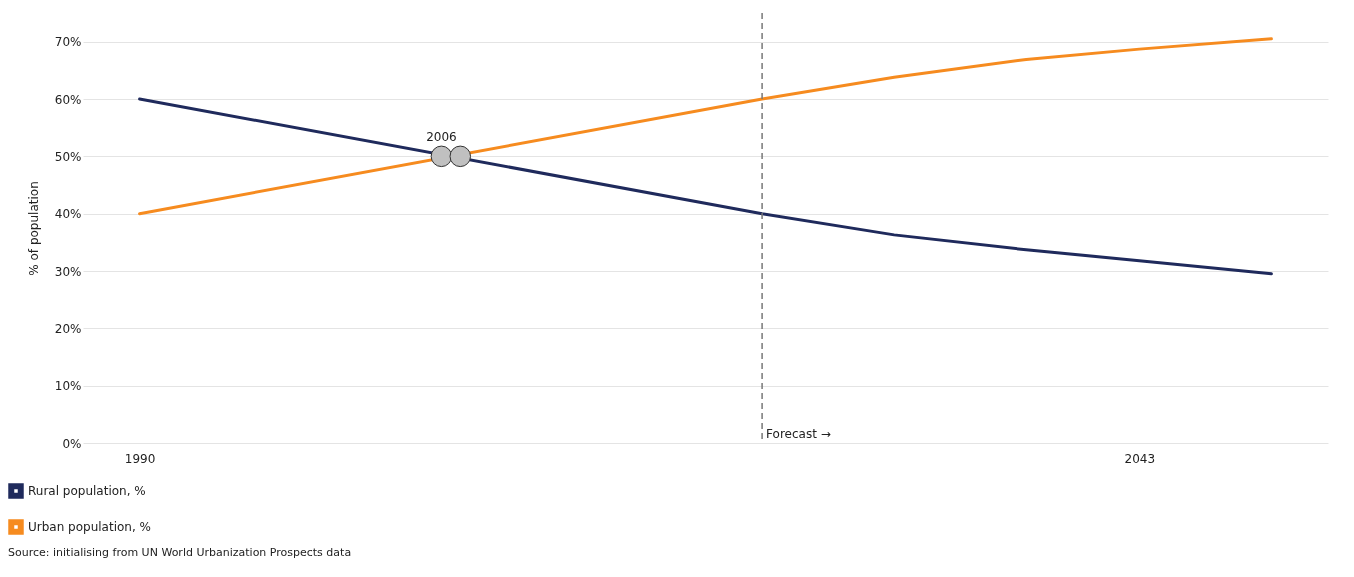 The image size is (1354, 577). Describe the element at coordinates (72, 443) in the screenshot. I see `y-tick-label: 0%` at that location.